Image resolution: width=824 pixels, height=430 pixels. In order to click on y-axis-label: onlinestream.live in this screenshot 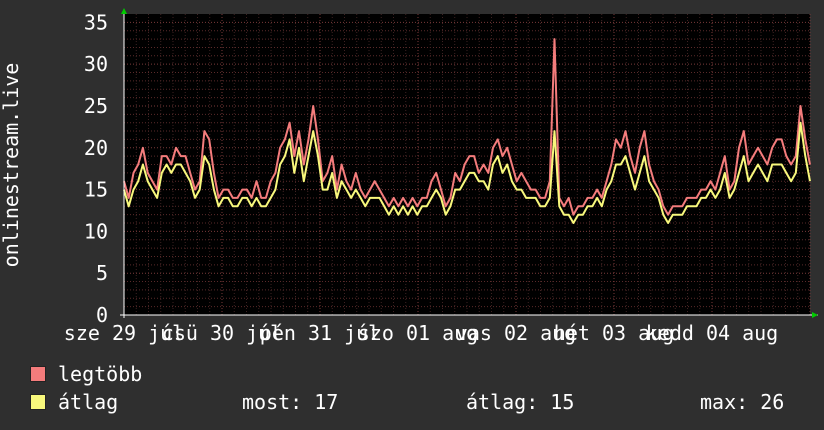, I will do `click(11, 165)`.